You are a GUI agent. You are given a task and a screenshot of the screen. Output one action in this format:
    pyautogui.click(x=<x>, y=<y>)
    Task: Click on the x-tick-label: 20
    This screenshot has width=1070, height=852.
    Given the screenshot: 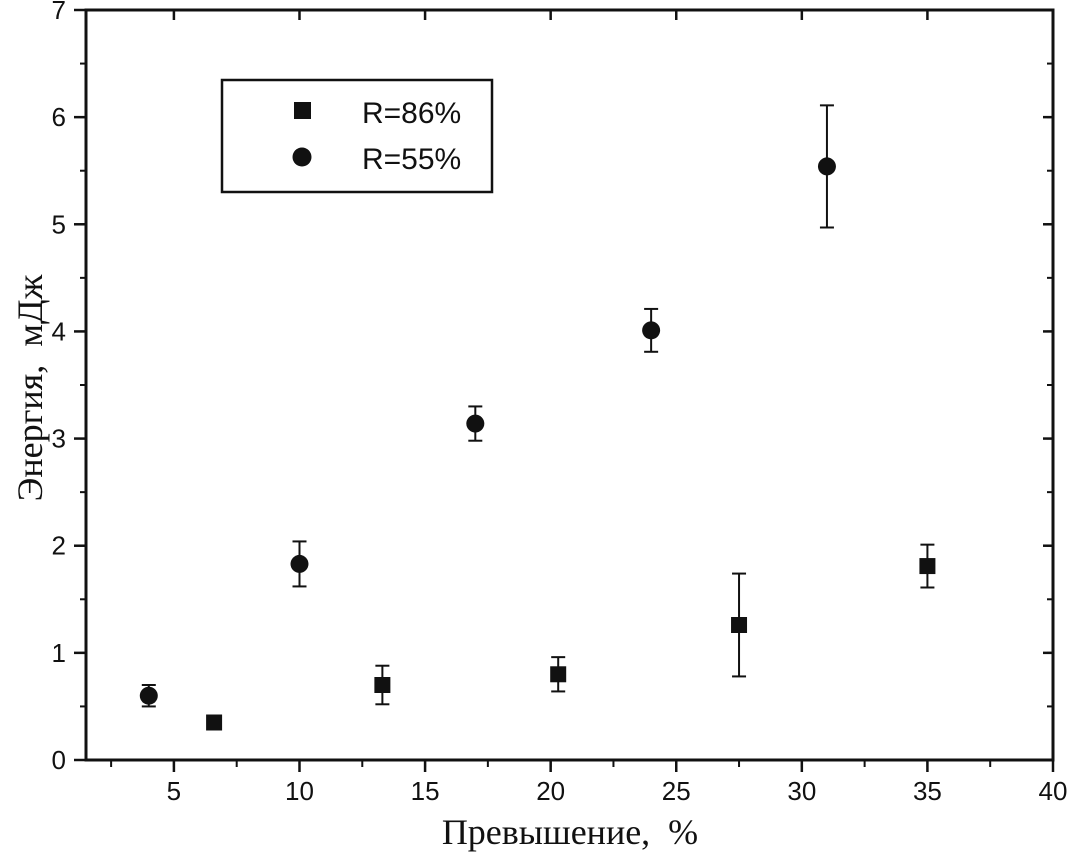 What is the action you would take?
    pyautogui.click(x=550, y=791)
    